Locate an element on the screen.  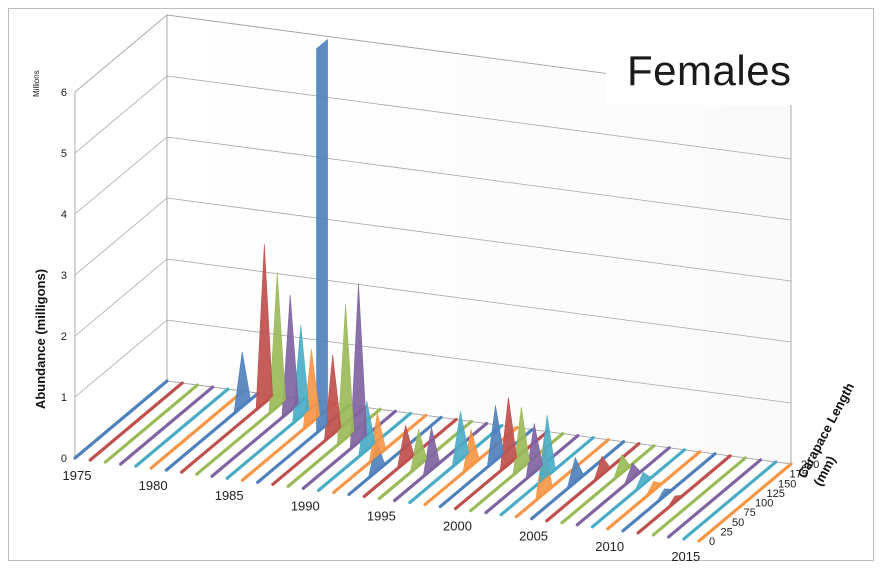
y-axis-label: Abundance (milligons) is located at coordinates (40, 339).